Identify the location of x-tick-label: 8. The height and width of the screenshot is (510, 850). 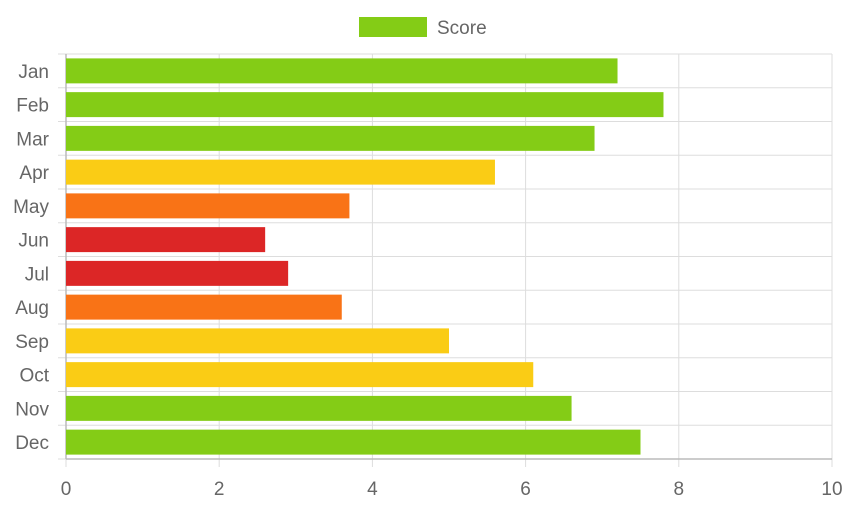
(679, 489).